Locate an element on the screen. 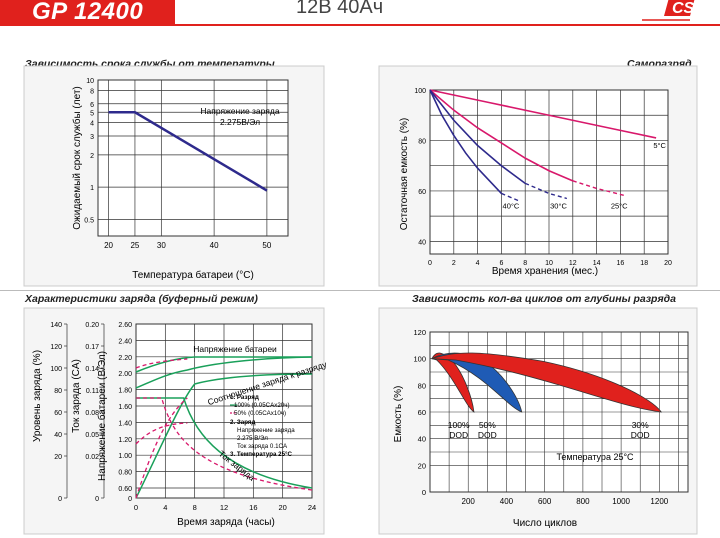 The image size is (720, 538). annotation-l1: Напряжение заряда is located at coordinates (239, 111).